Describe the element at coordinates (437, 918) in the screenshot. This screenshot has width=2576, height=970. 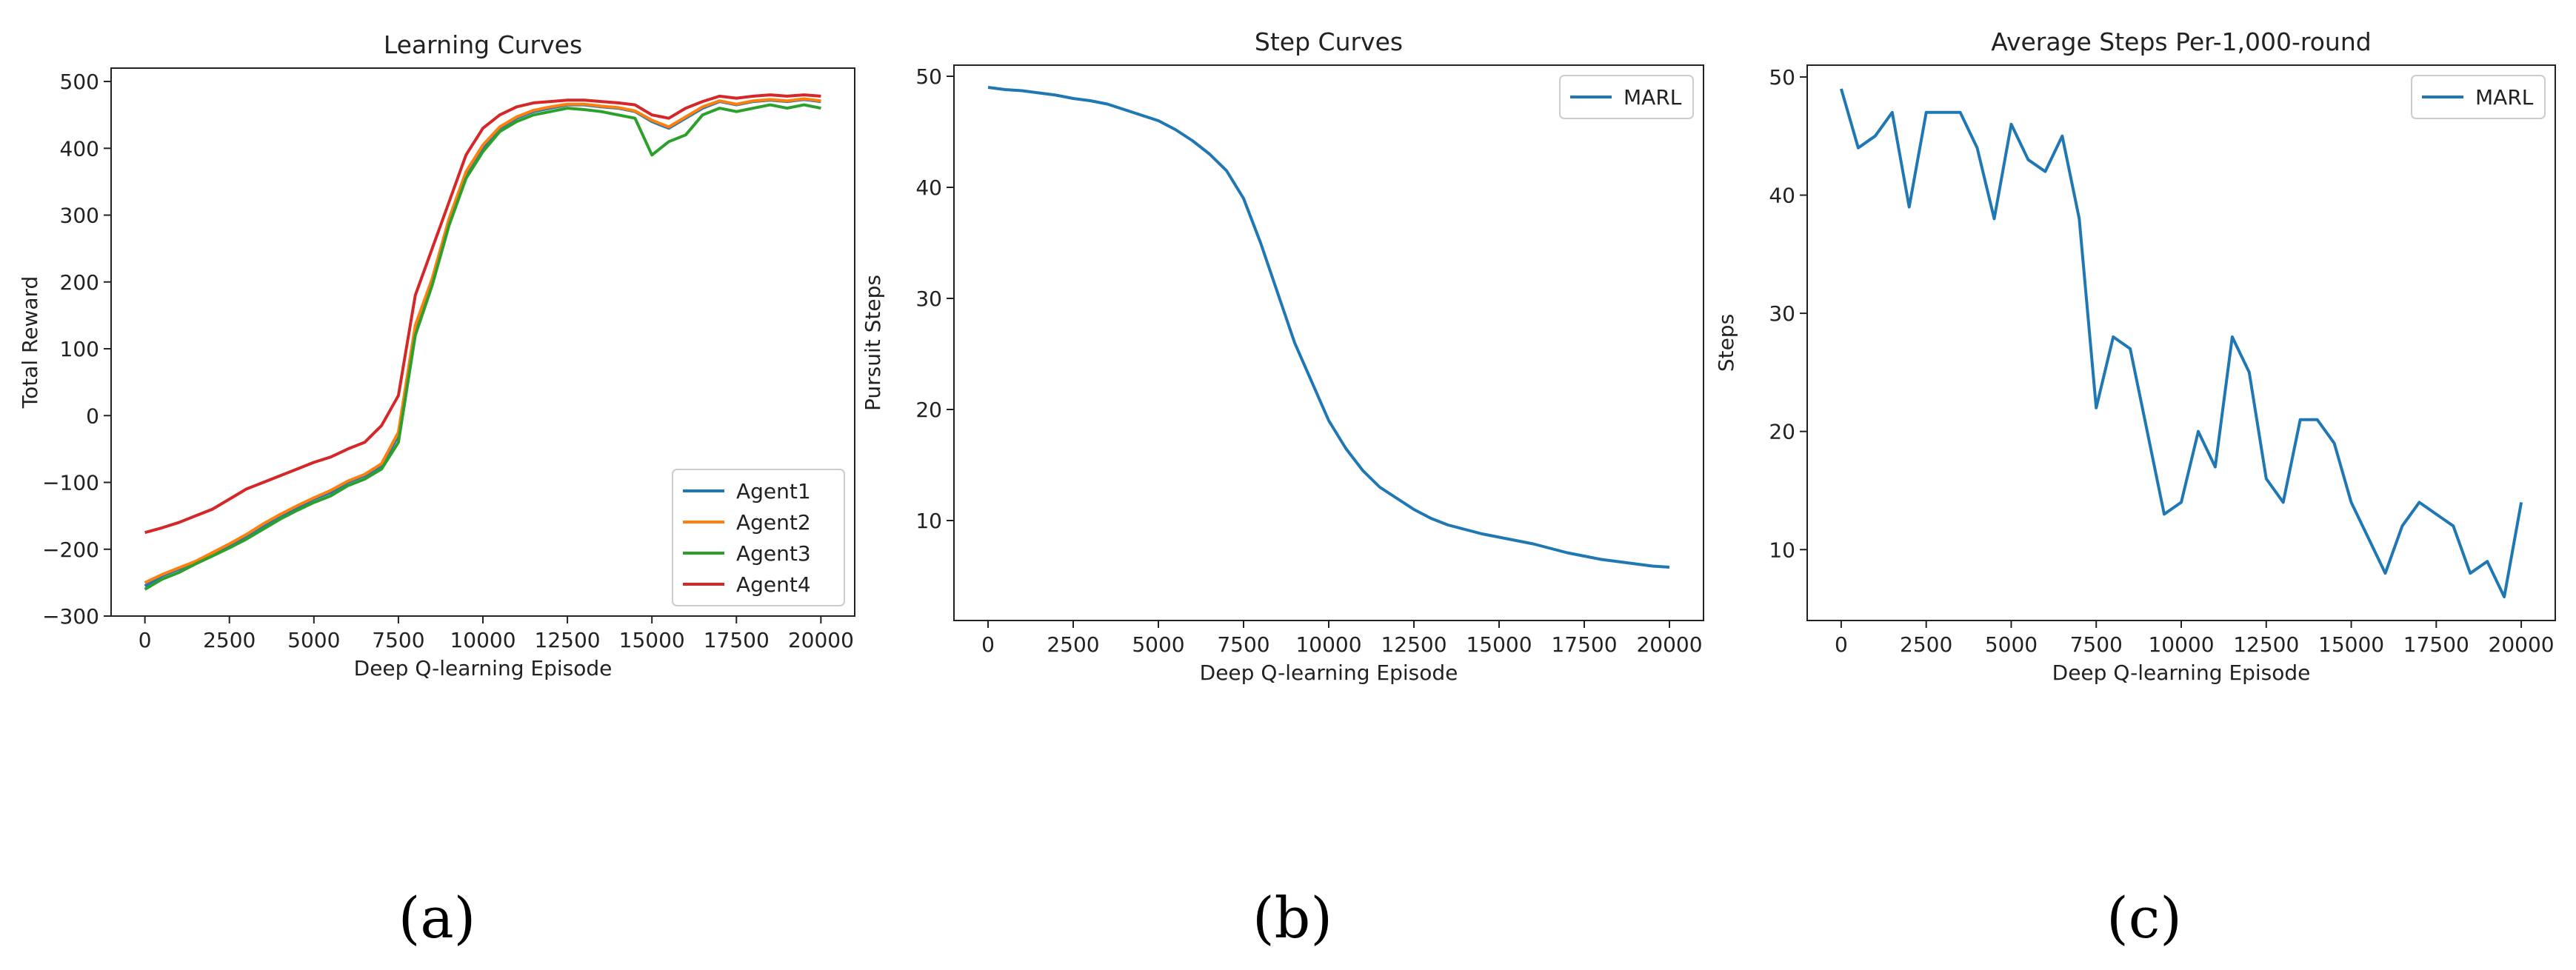
I see `panel-label-a: (a)` at that location.